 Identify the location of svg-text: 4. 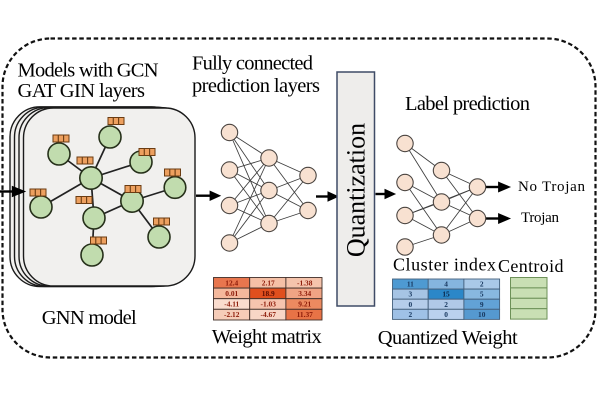
(446, 284).